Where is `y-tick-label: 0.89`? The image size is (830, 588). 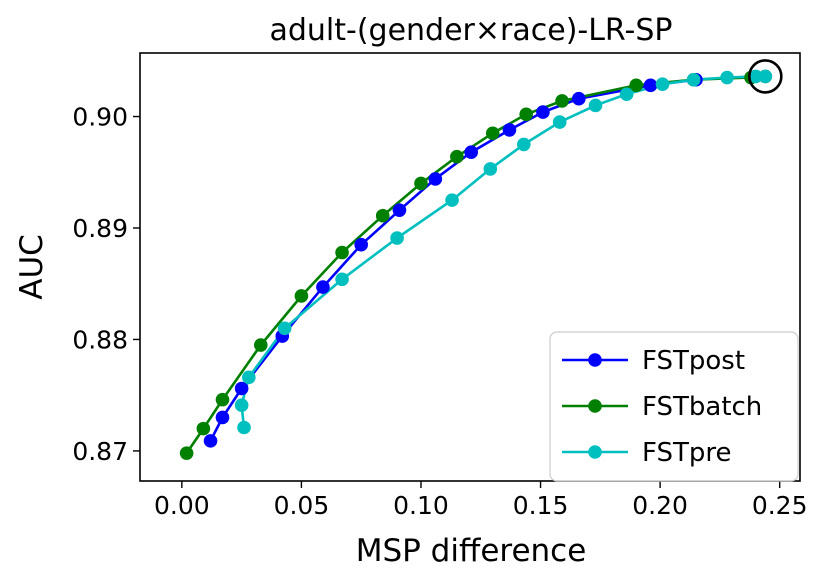 y-tick-label: 0.89 is located at coordinates (100, 228).